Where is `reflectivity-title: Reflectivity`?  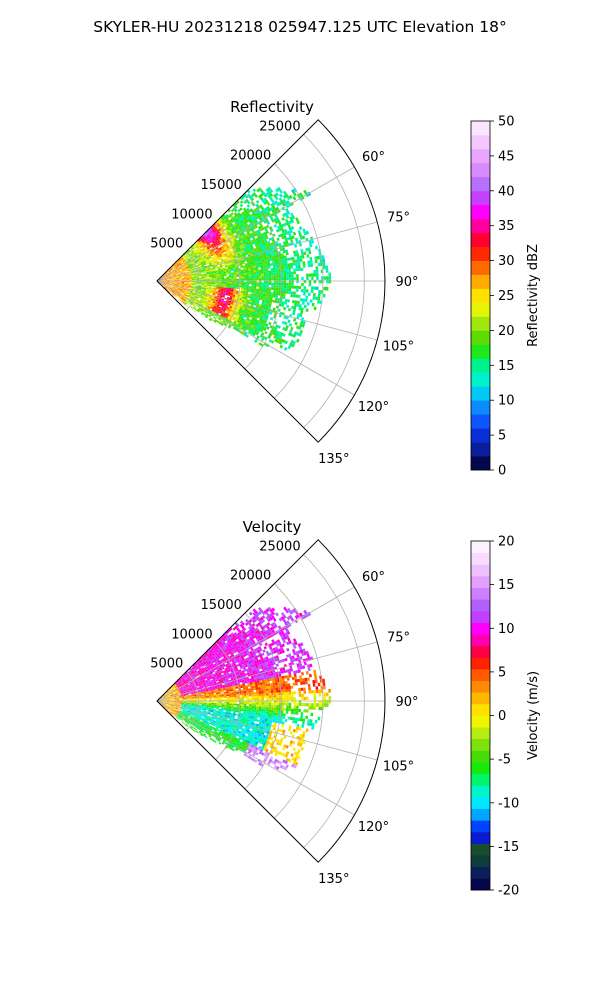
reflectivity-title: Reflectivity is located at coordinates (272, 107).